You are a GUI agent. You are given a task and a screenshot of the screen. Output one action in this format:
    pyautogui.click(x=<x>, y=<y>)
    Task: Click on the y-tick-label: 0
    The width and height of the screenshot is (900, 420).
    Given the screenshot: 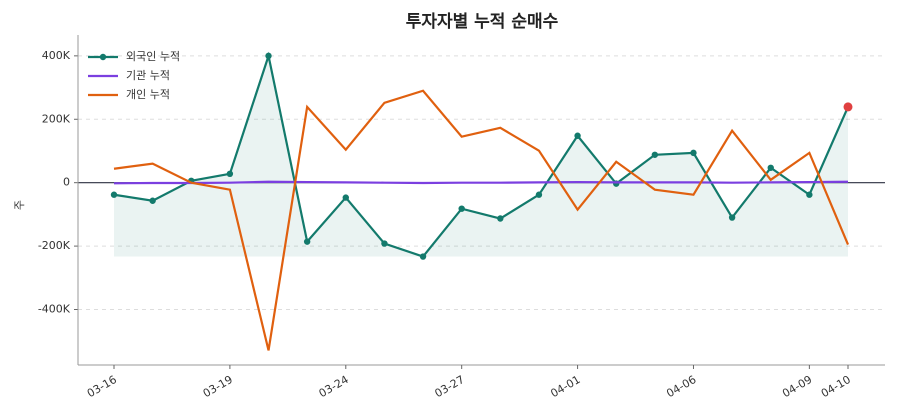 What is the action you would take?
    pyautogui.click(x=66, y=182)
    